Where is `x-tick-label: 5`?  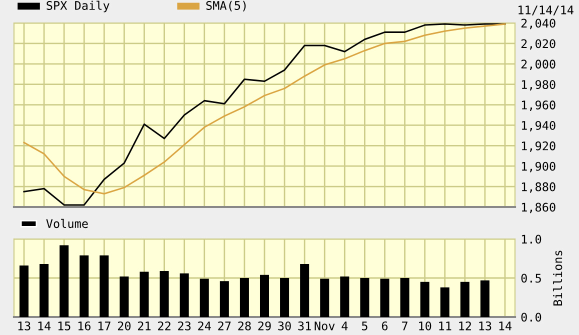 x-tick-label: 5 is located at coordinates (365, 326).